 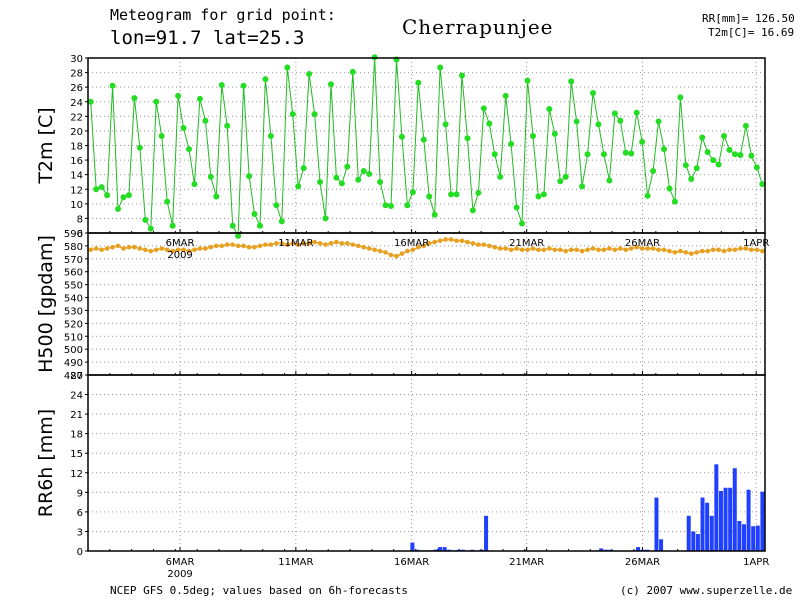 What do you see at coordinates (76, 454) in the screenshot?
I see `y-tick-label: 15` at bounding box center [76, 454].